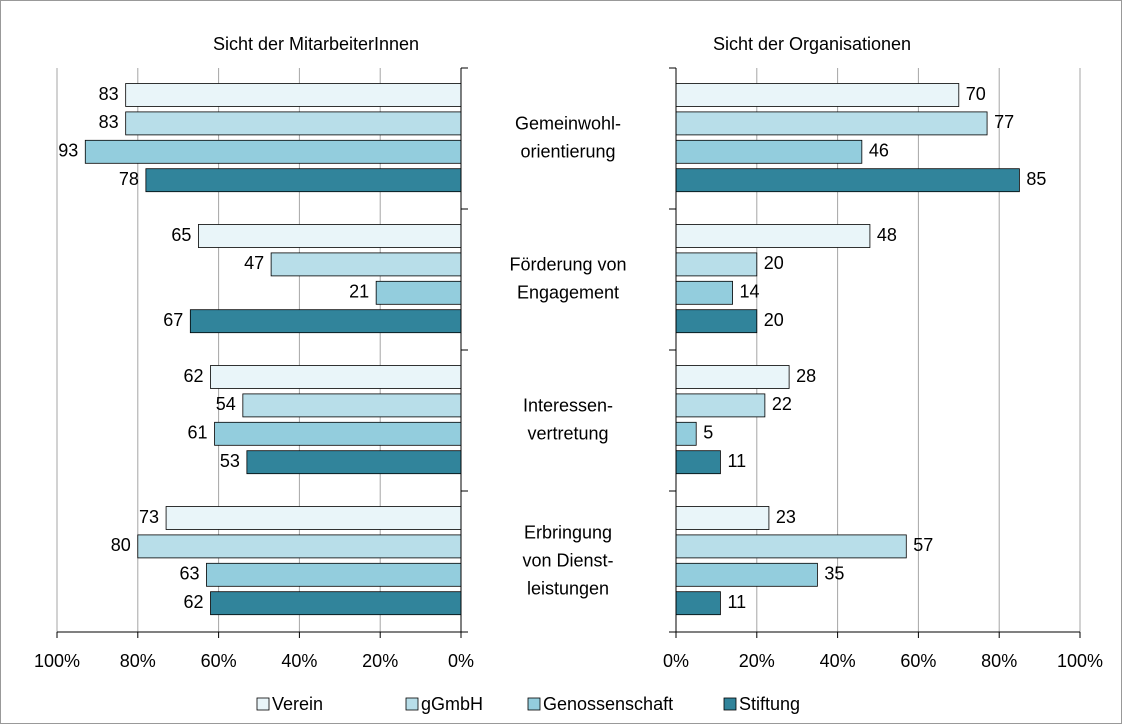 Image resolution: width=1122 pixels, height=724 pixels. Describe the element at coordinates (806, 376) in the screenshot. I see `value-label: 28` at that location.